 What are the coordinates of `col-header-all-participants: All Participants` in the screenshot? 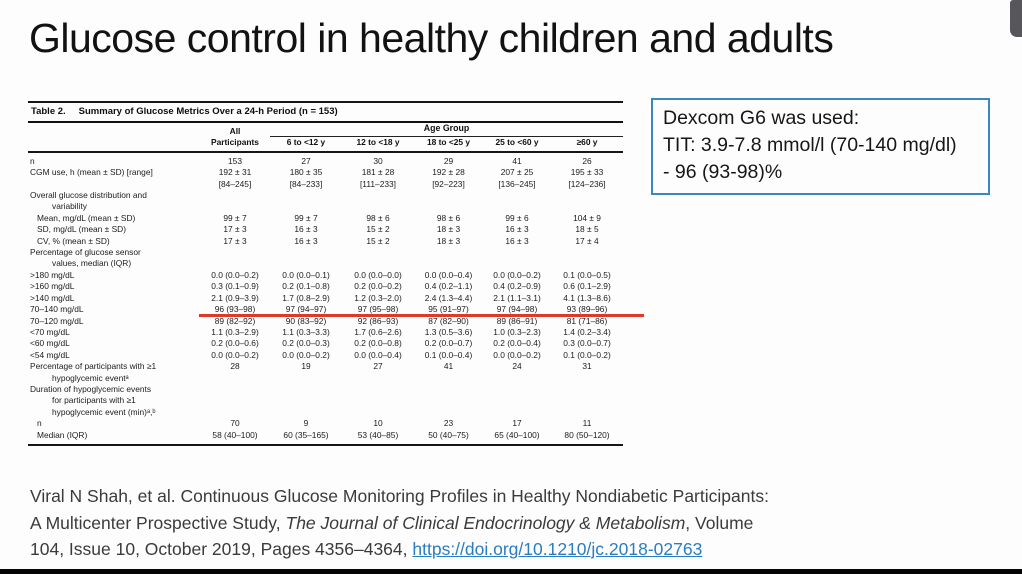 It's located at (235, 137).